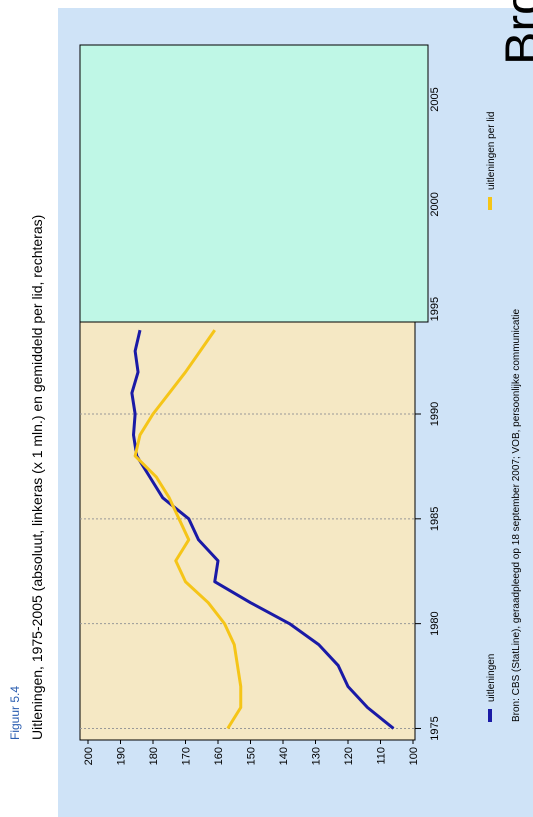 This screenshot has height=817, width=533. I want to click on y-tick-label: 200, so click(89, 756).